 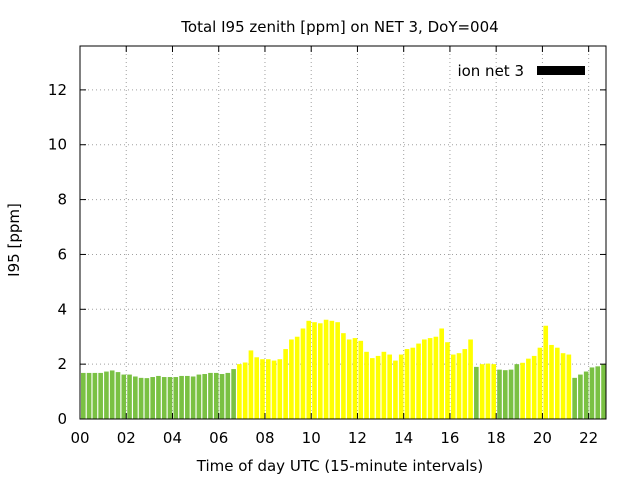 I want to click on x-axis-label: Time of day UTC (15-minute intervals), so click(x=339, y=466).